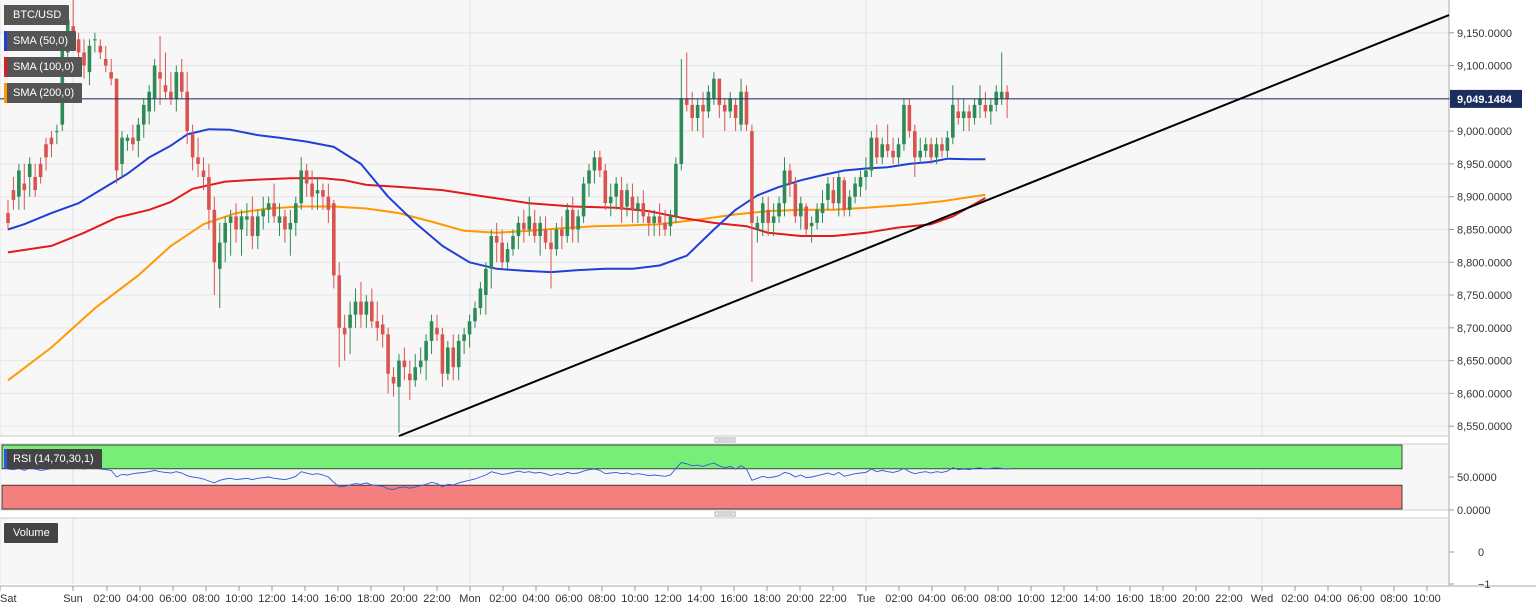 This screenshot has width=1536, height=616. Describe the element at coordinates (510, 476) in the screenshot. I see `rsi-line` at that location.